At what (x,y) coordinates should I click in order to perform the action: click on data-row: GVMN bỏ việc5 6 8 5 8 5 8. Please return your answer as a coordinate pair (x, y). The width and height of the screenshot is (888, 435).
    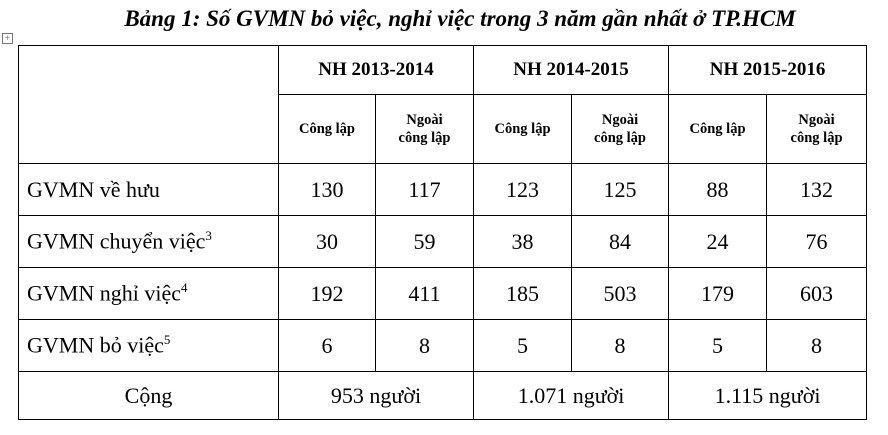
    Looking at the image, I should click on (443, 345).